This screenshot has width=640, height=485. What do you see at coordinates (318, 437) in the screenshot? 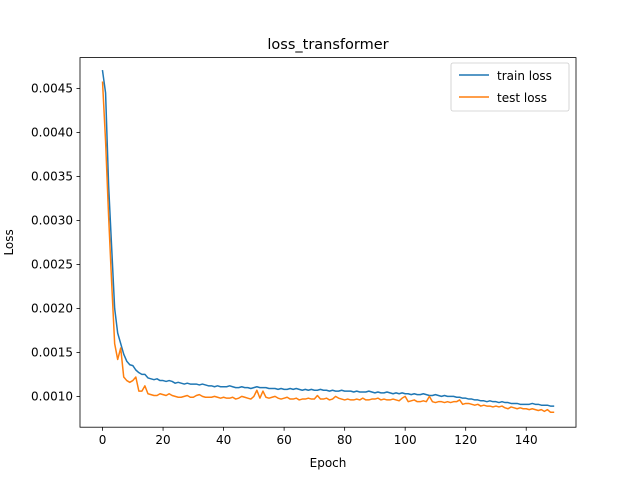
I see `x-axis: 0 20 40 60 80 100 120 140` at bounding box center [318, 437].